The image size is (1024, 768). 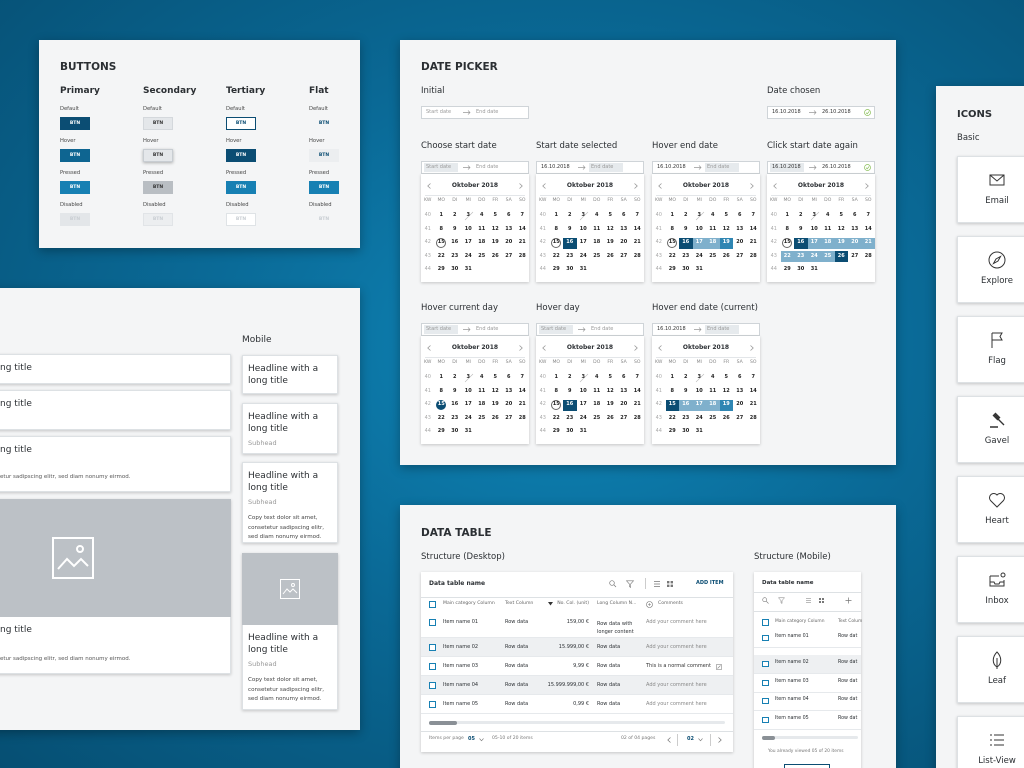 I want to click on weekday: MI, so click(x=468, y=363).